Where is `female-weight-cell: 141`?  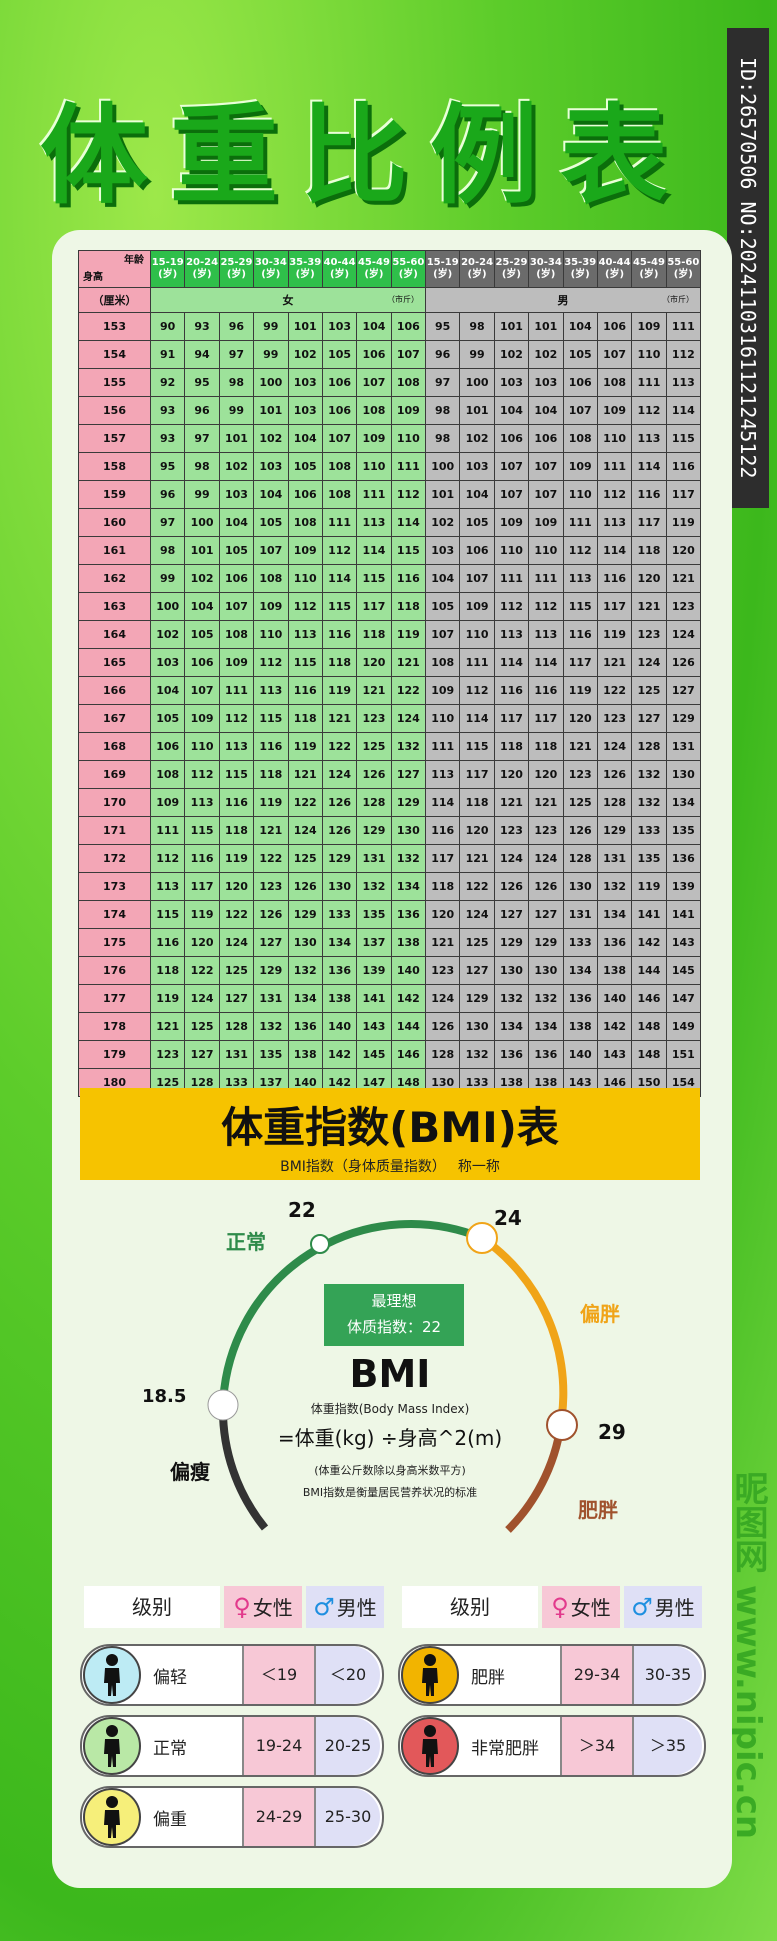
female-weight-cell: 141 is located at coordinates (374, 998).